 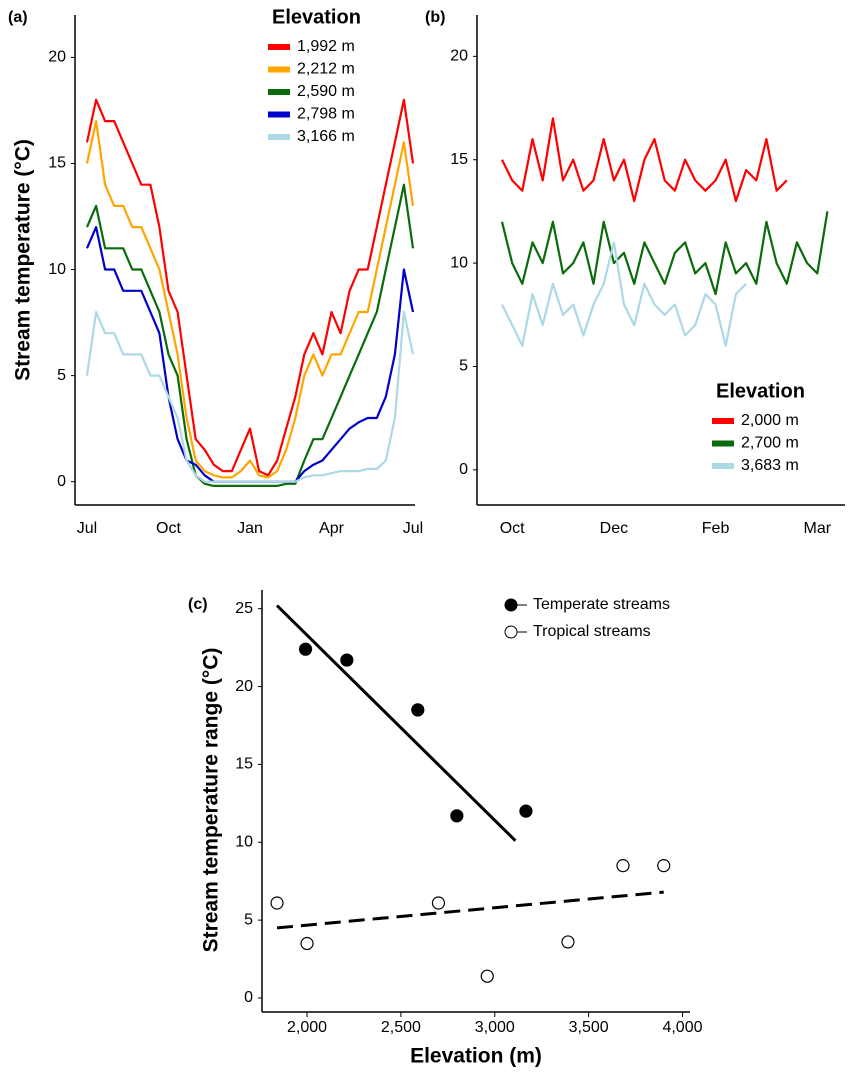 I want to click on x-tick-label: 3,500, so click(x=589, y=1027).